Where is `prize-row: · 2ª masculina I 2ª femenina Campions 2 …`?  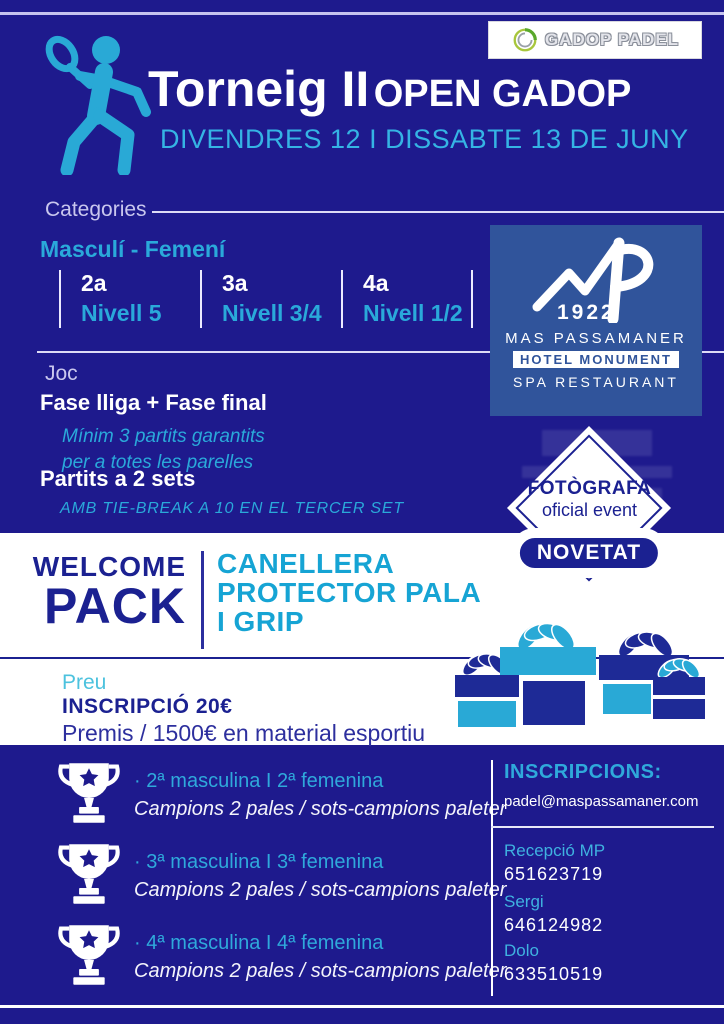 prize-row: · 2ª masculina I 2ª femenina Campions 2 … is located at coordinates (281, 795).